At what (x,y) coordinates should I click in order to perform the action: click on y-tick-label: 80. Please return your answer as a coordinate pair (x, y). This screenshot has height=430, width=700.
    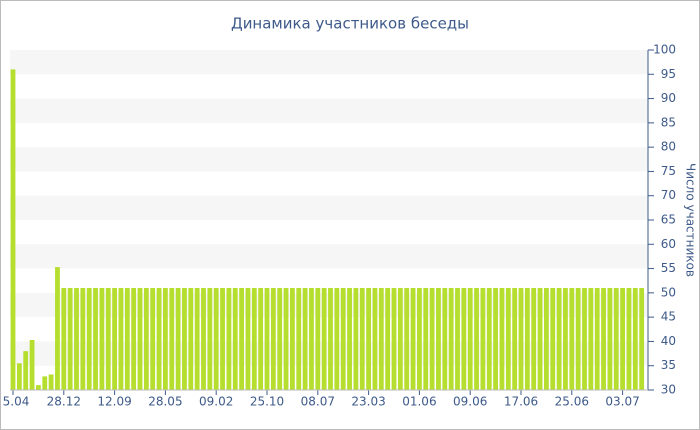
    Looking at the image, I should click on (668, 147).